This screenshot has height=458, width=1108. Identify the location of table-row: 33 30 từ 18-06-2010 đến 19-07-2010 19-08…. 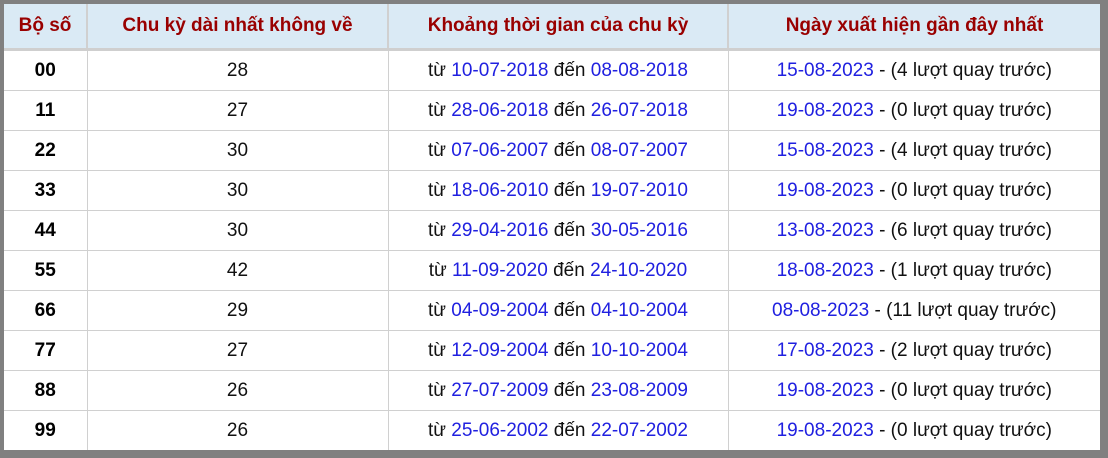
(552, 190).